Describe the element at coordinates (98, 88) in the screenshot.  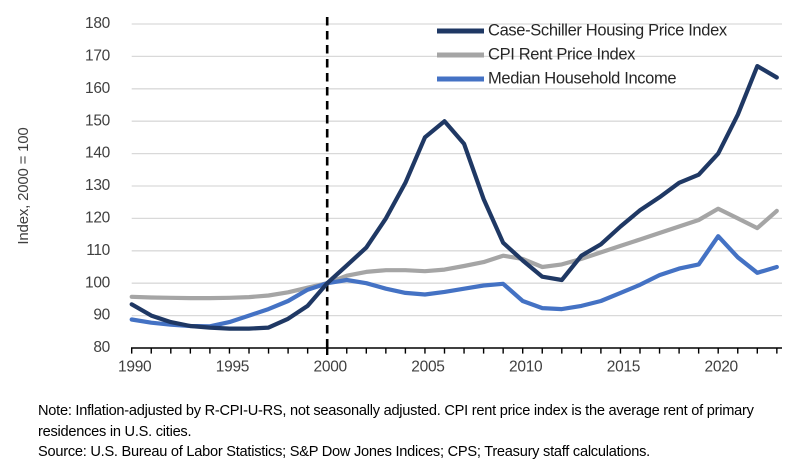
I see `y-tick-label: 160` at that location.